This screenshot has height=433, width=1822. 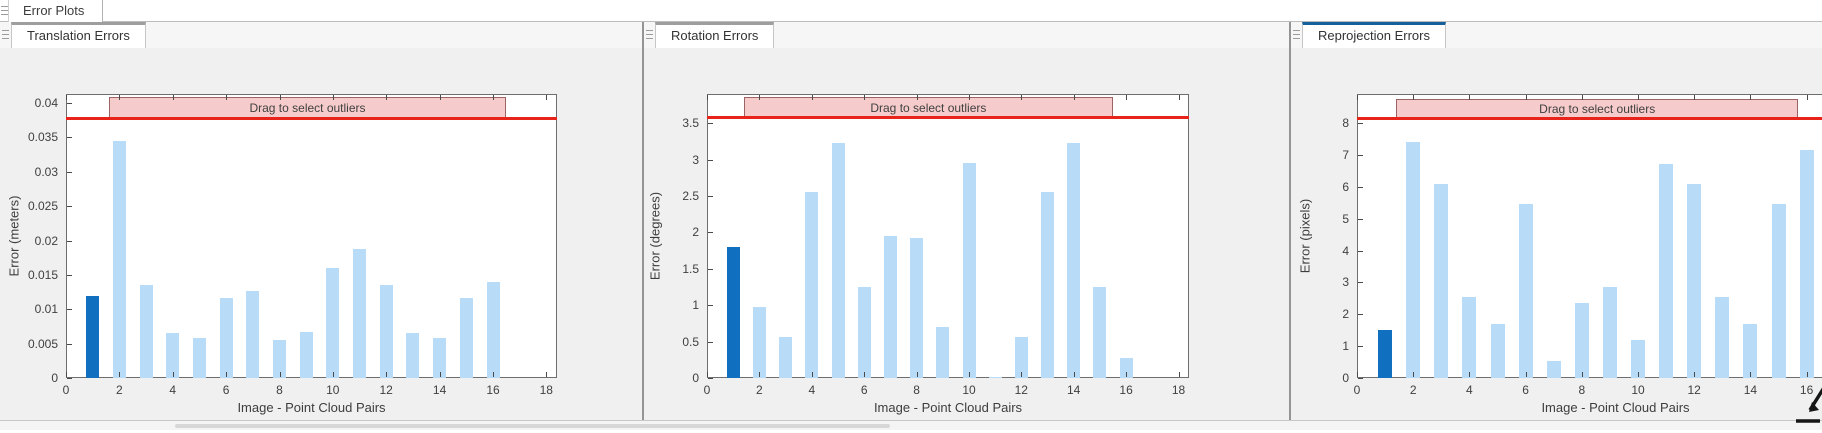 I want to click on horizontal-scrollbar-thumb, so click(x=532, y=426).